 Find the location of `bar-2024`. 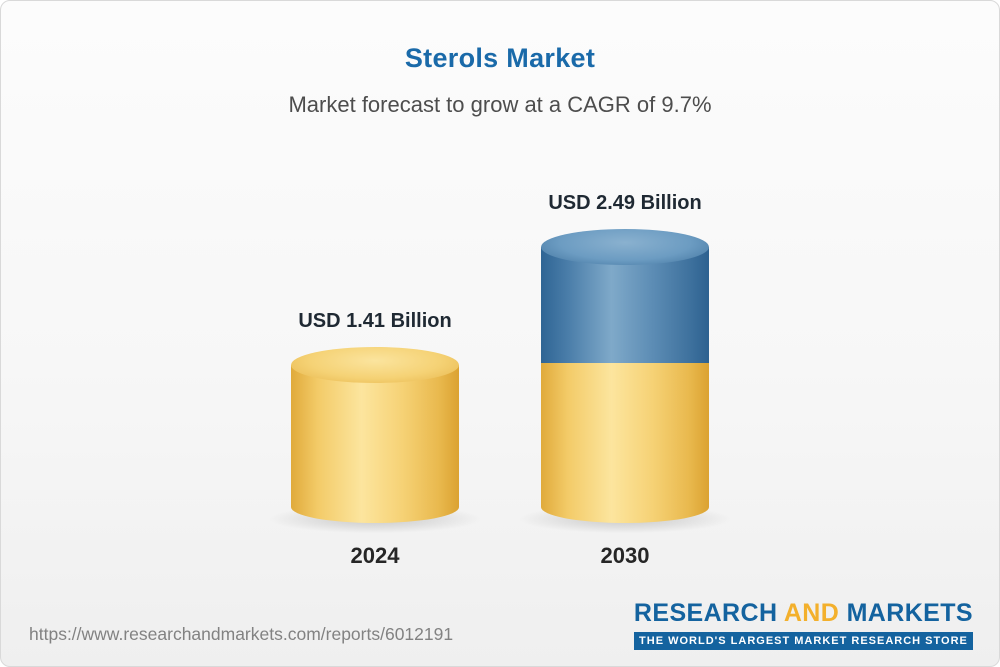

bar-2024 is located at coordinates (375, 440).